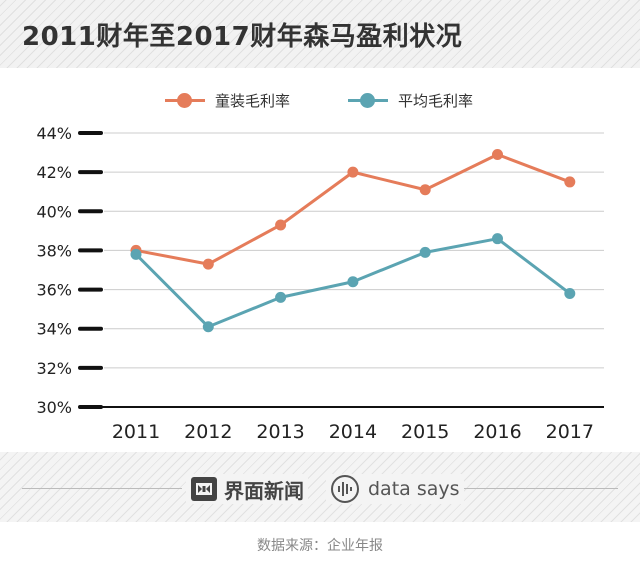 Image resolution: width=640 pixels, height=569 pixels. What do you see at coordinates (320, 487) in the screenshot?
I see `footer-branding-band: 界面新闻 data says` at bounding box center [320, 487].